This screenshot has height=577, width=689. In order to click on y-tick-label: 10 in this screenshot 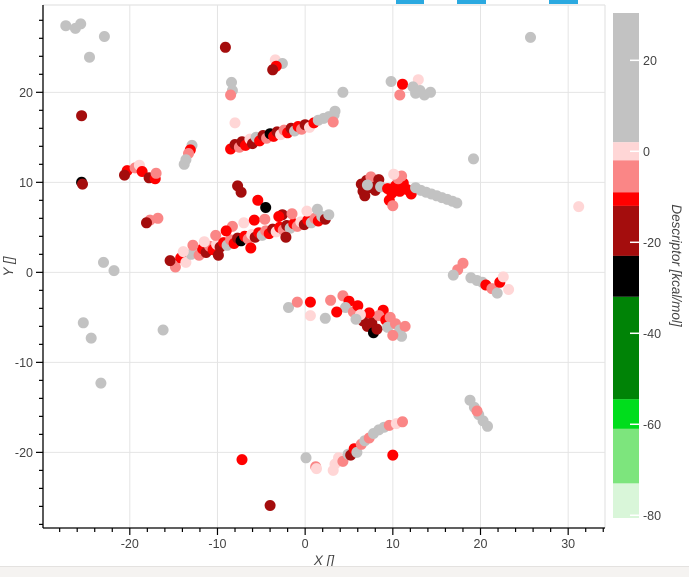, I will do `click(26, 183)`.